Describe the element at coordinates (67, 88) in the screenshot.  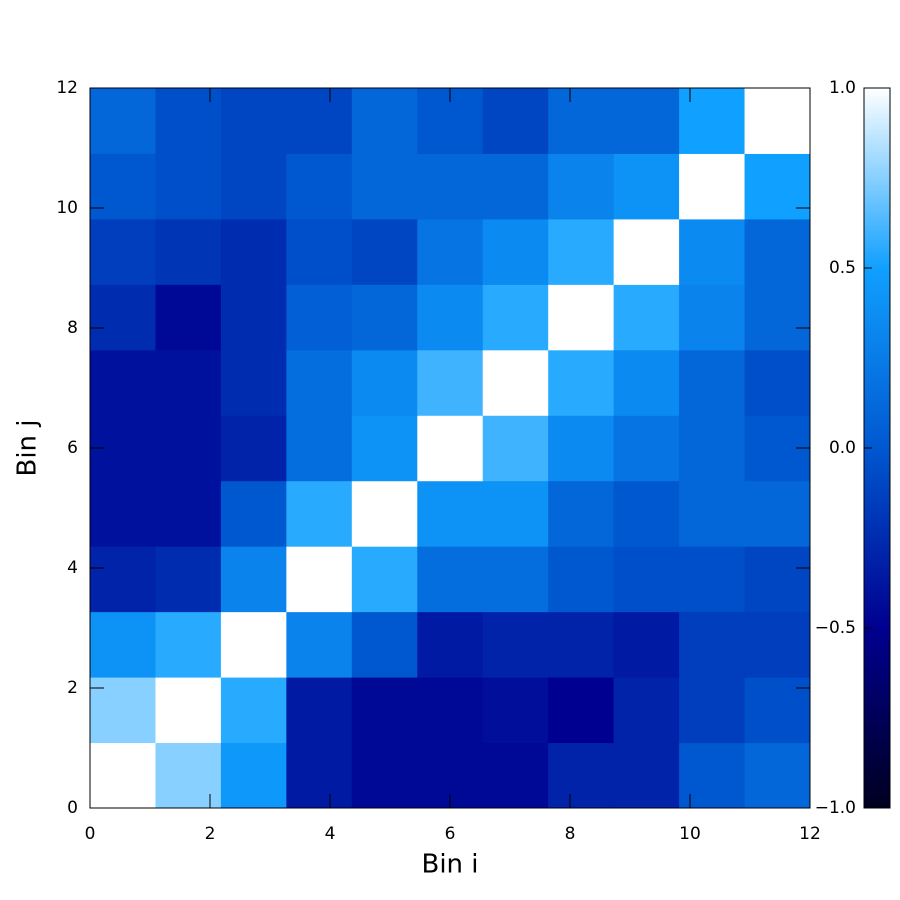
I see `y-tick-label: 12` at that location.